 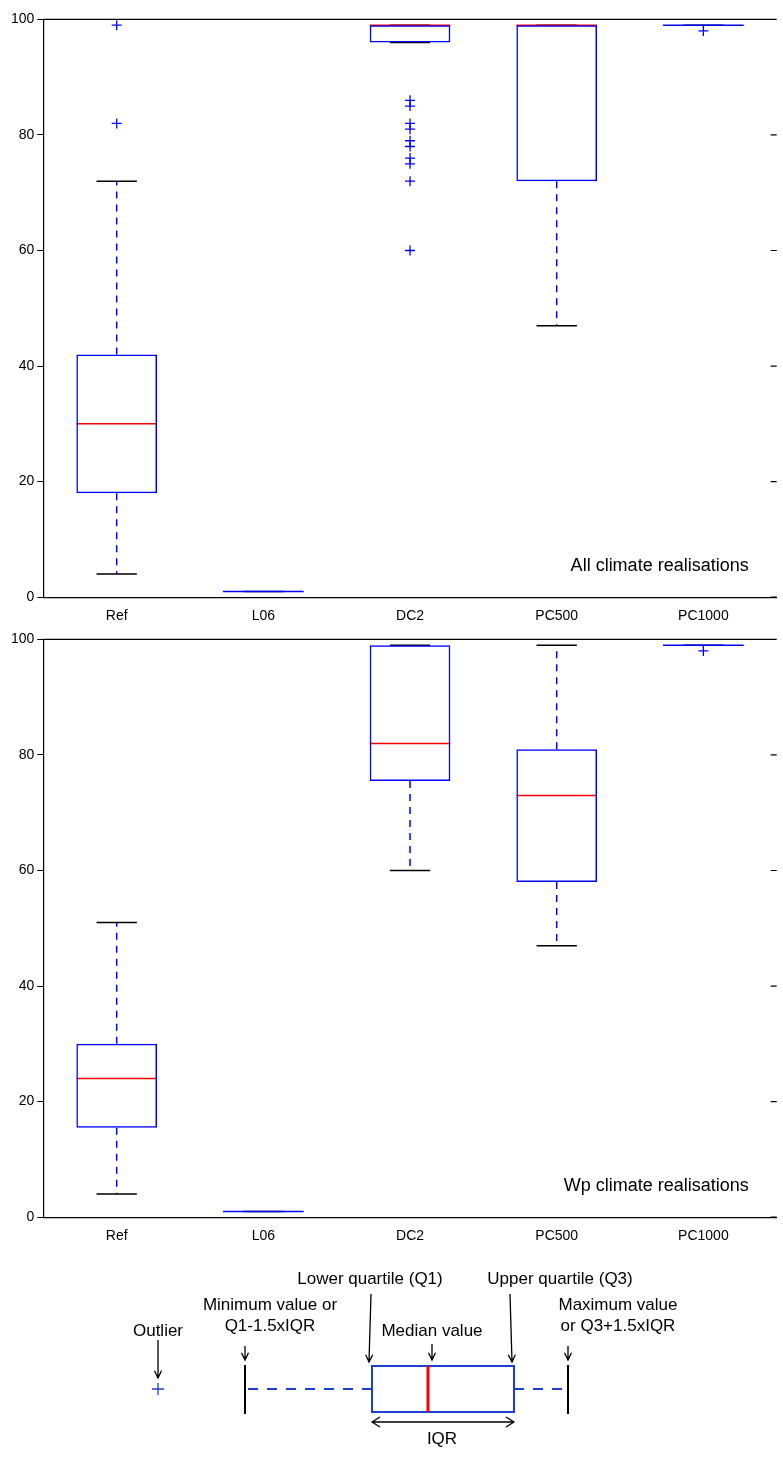 What do you see at coordinates (270, 1315) in the screenshot?
I see `text: Minimum value or Q1-1.5xIQR` at bounding box center [270, 1315].